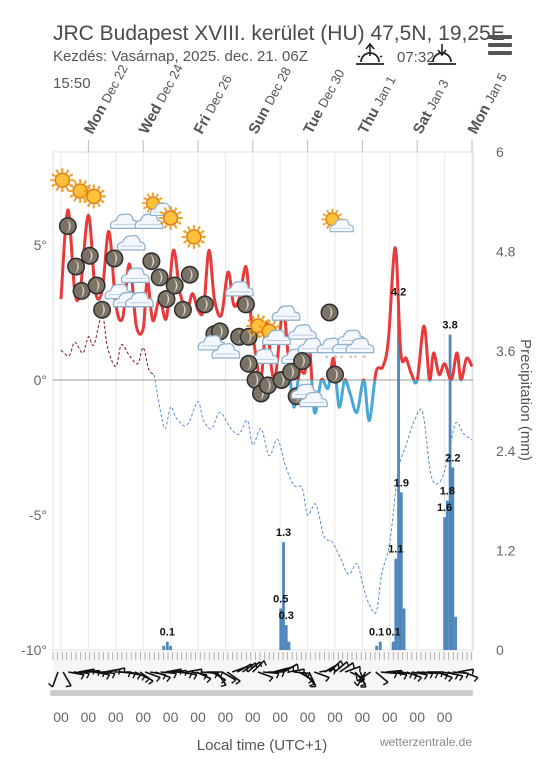 The image size is (537, 768). I want to click on precipitation-axis: 6 4.8 3.6 2.4 1.2 0, so click(506, 401).